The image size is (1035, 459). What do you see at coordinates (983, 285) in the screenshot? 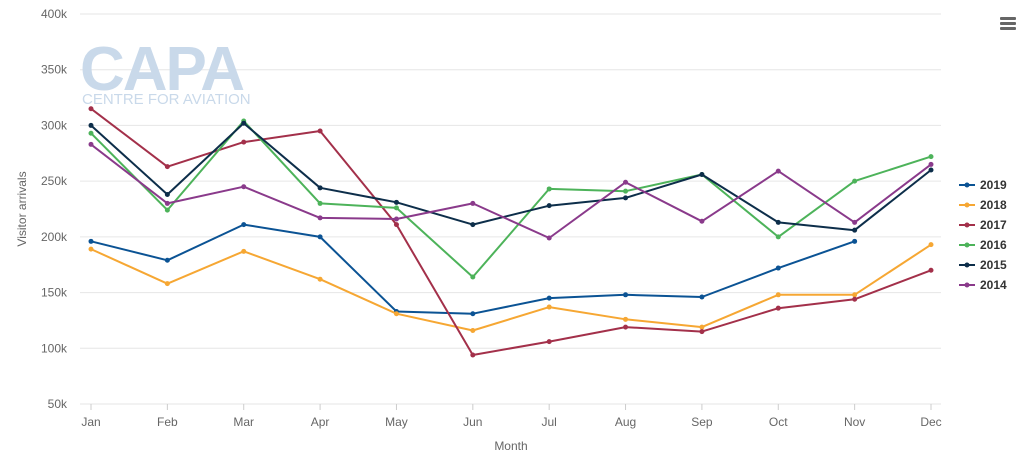
I see `legend-item-2014: 2014` at bounding box center [983, 285].